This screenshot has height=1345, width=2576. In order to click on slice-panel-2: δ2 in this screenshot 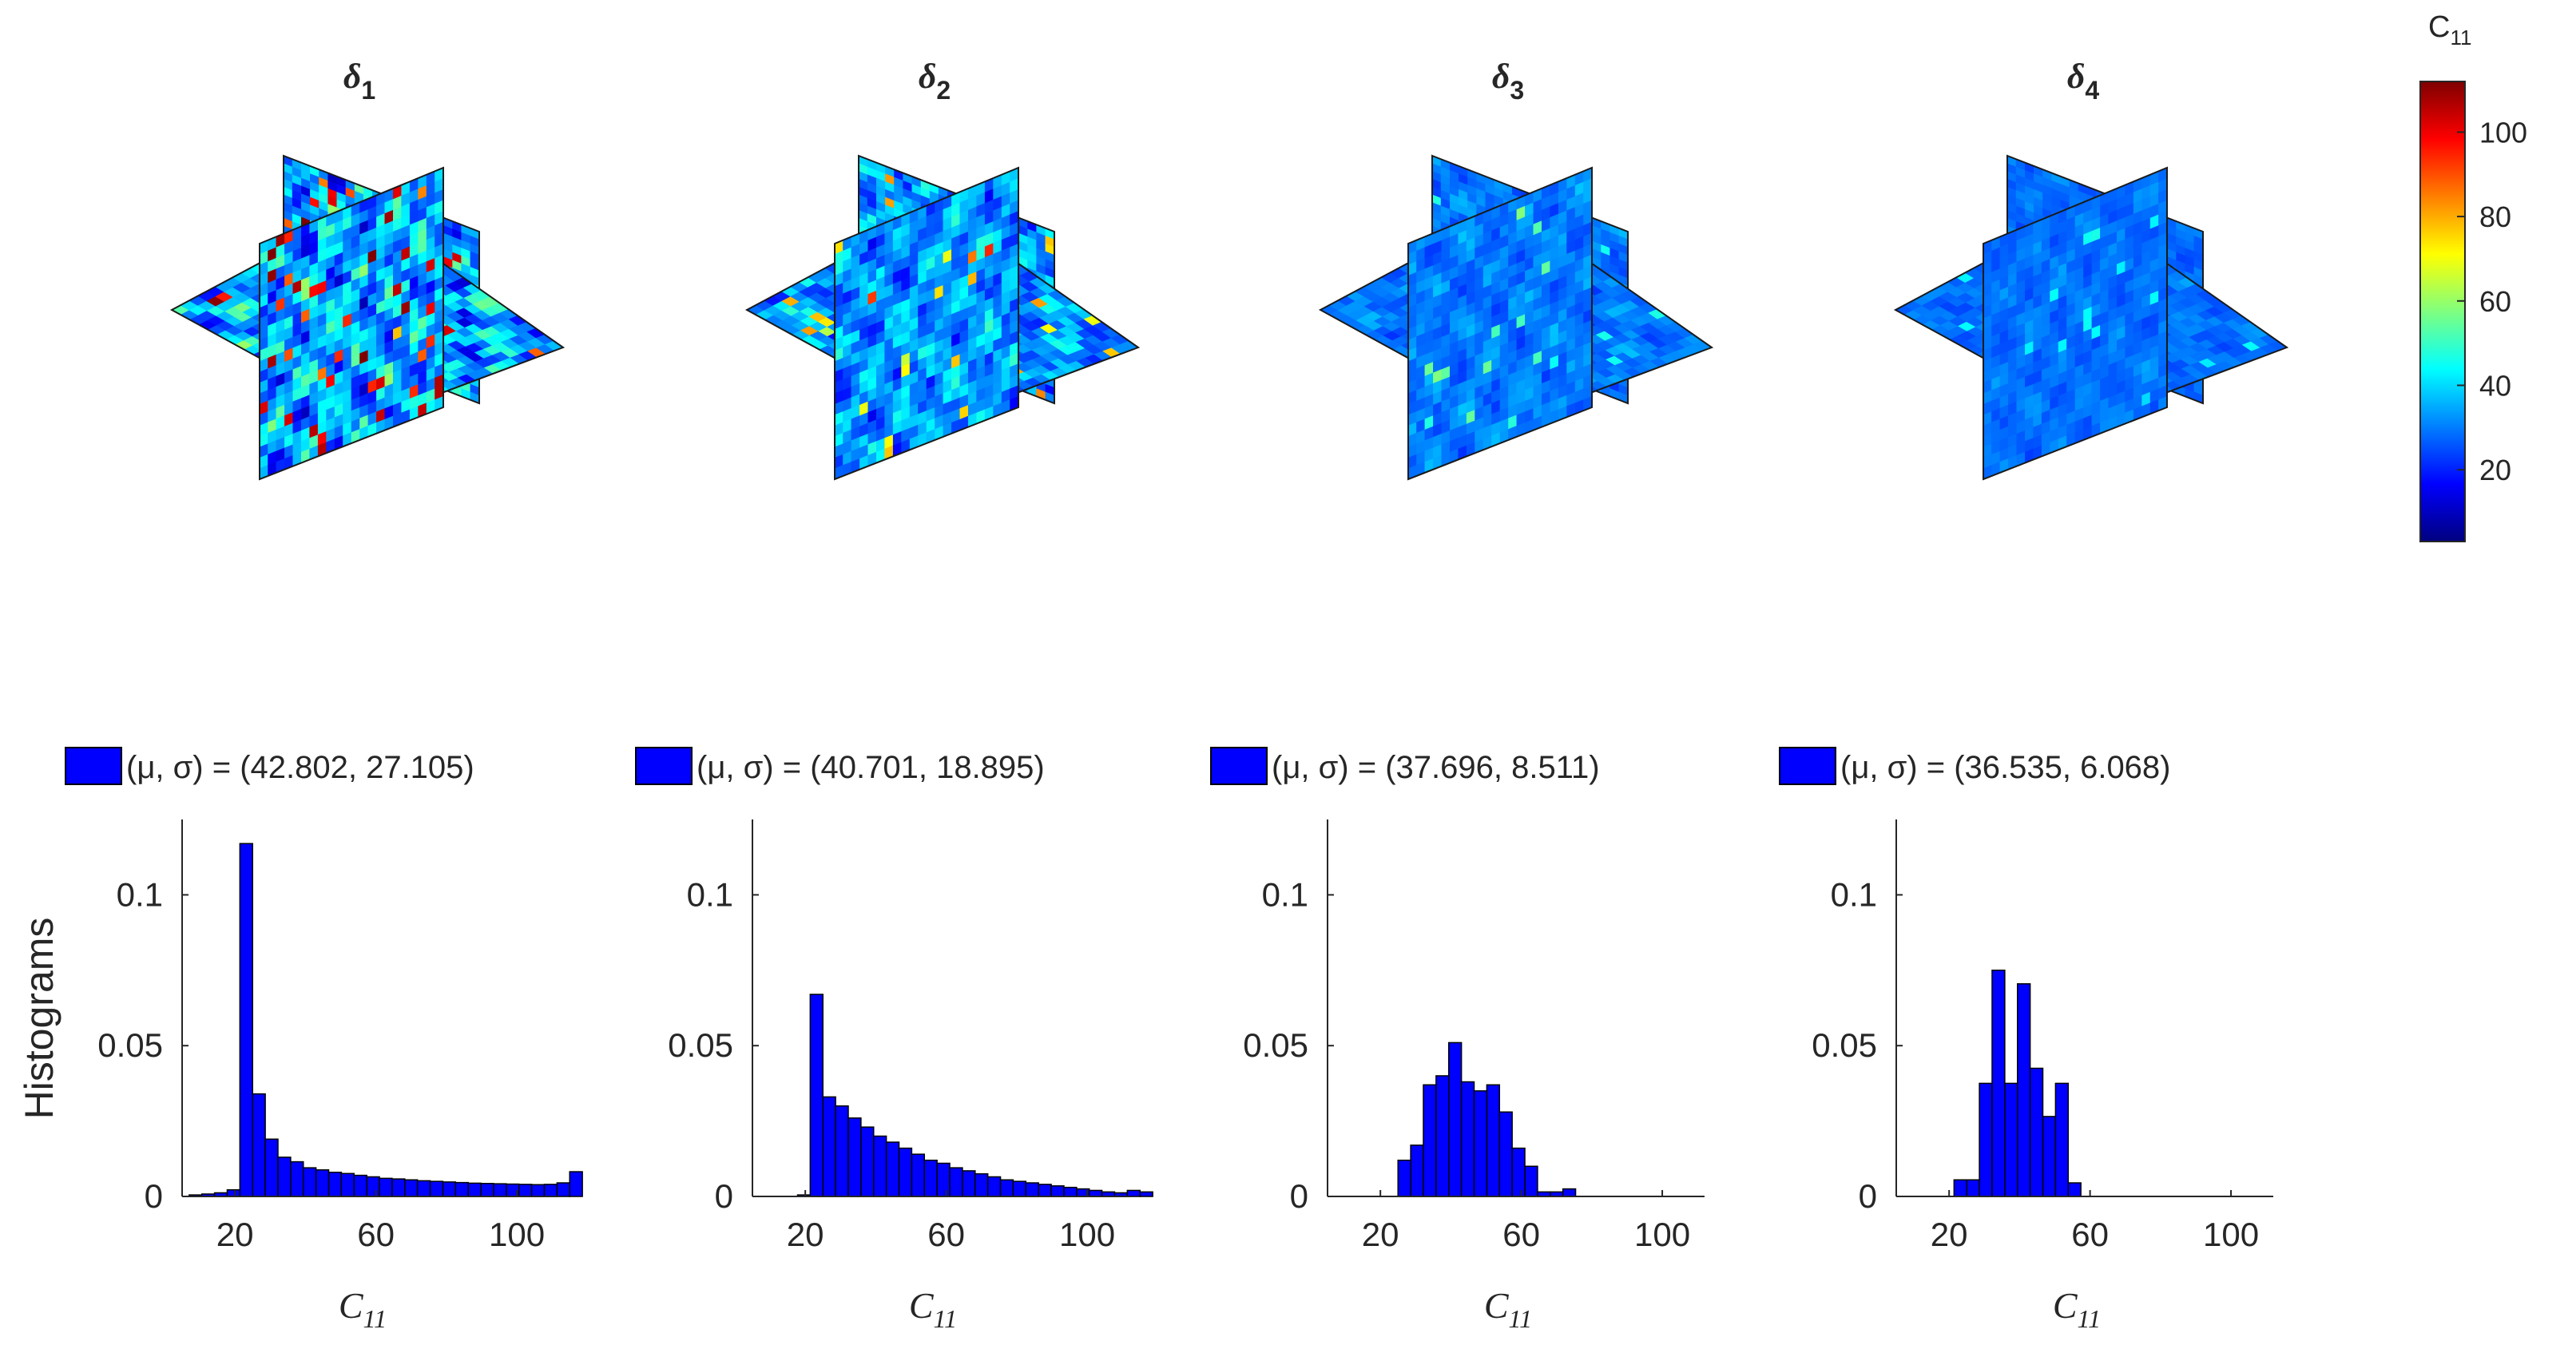, I will do `click(942, 269)`.